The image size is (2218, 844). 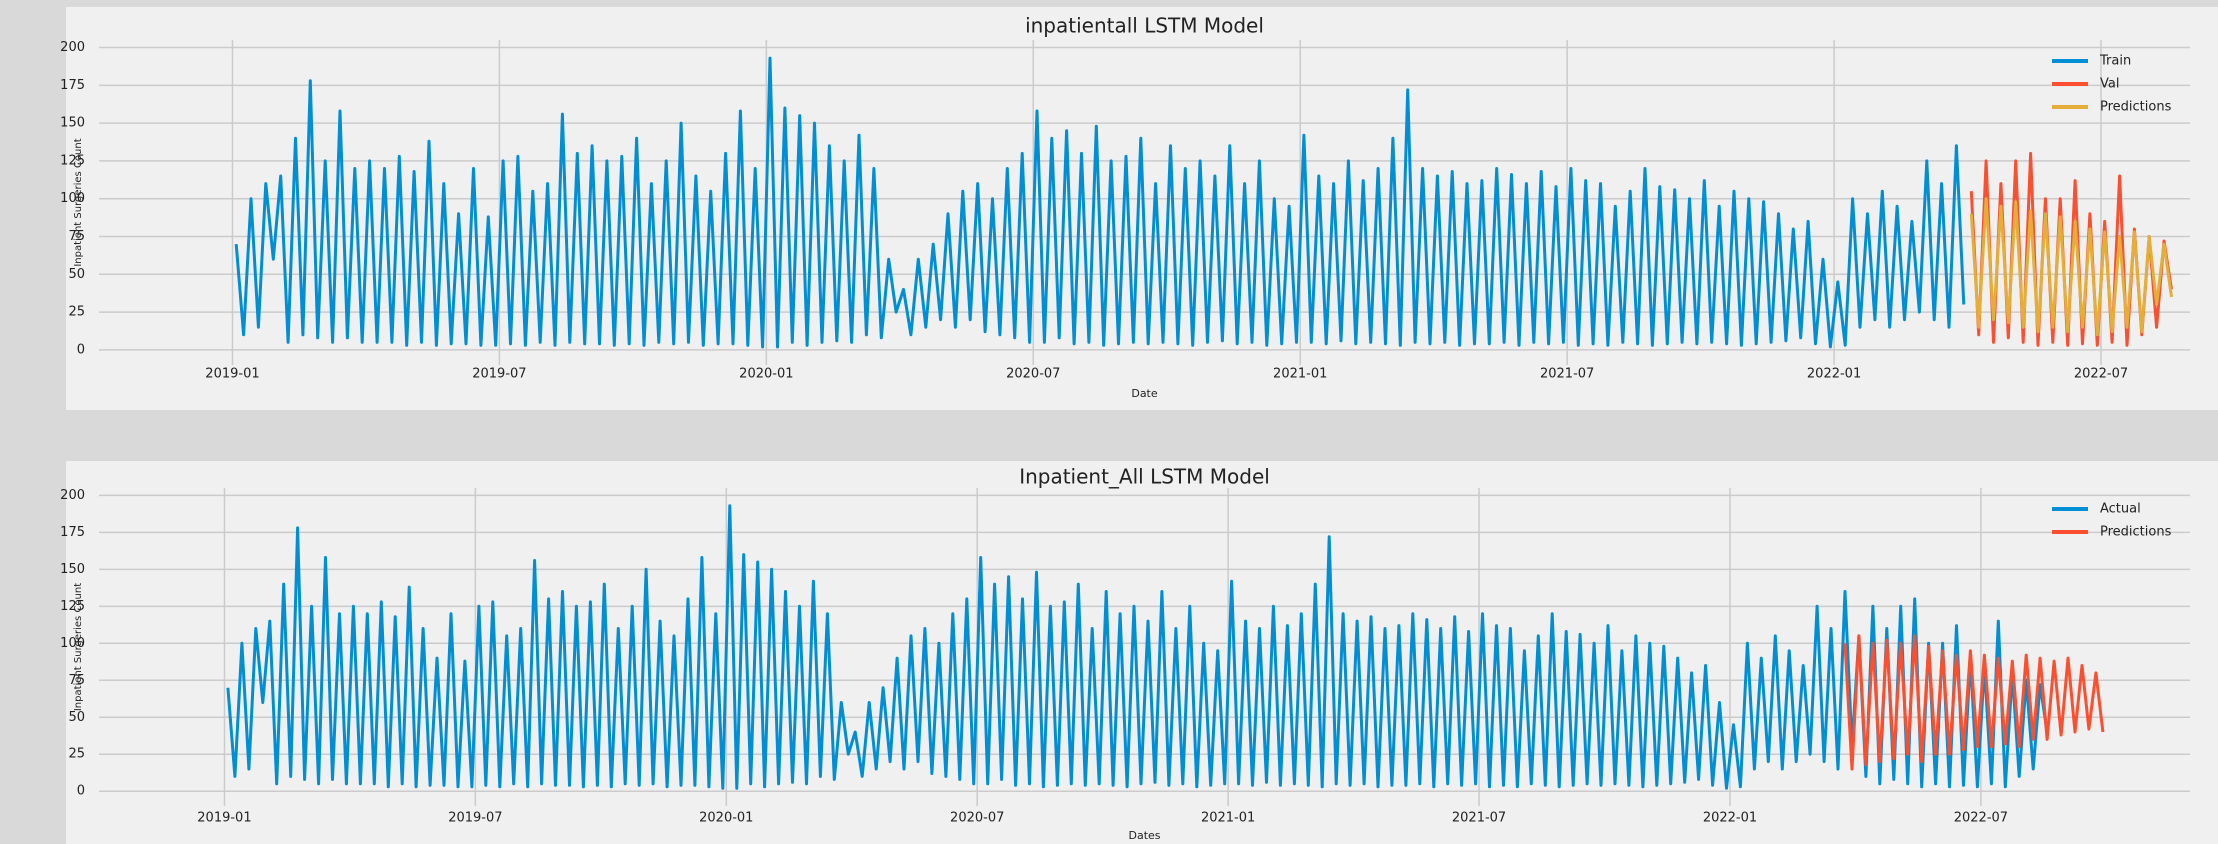 What do you see at coordinates (1144, 477) in the screenshot?
I see `chart-title: Inpatient_All LSTM Model` at bounding box center [1144, 477].